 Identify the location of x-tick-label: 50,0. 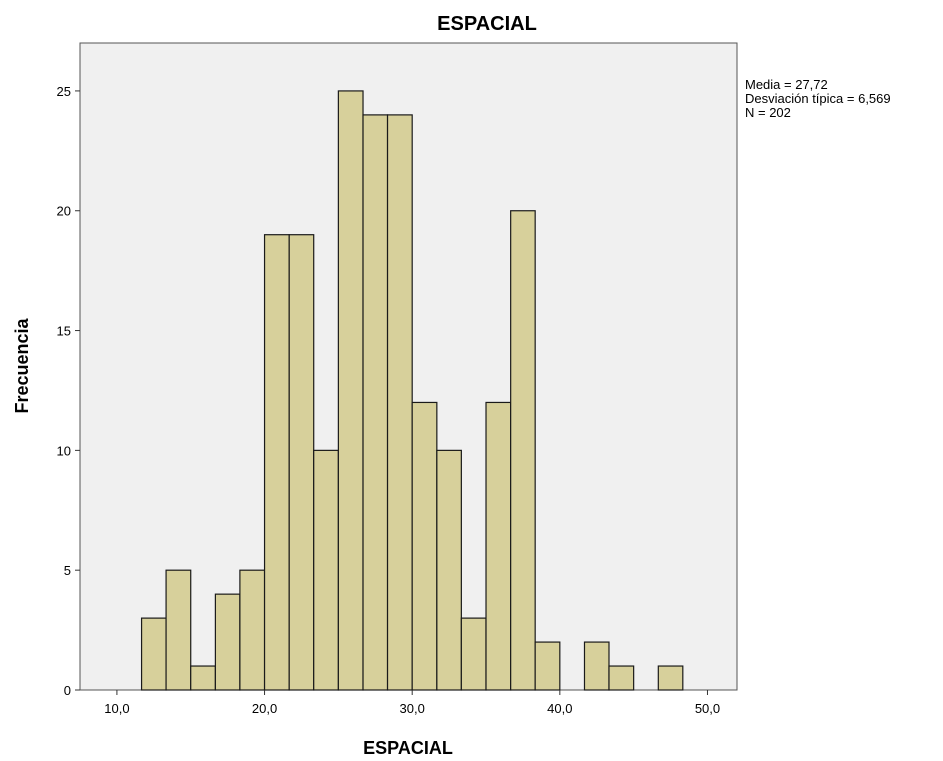
(707, 708).